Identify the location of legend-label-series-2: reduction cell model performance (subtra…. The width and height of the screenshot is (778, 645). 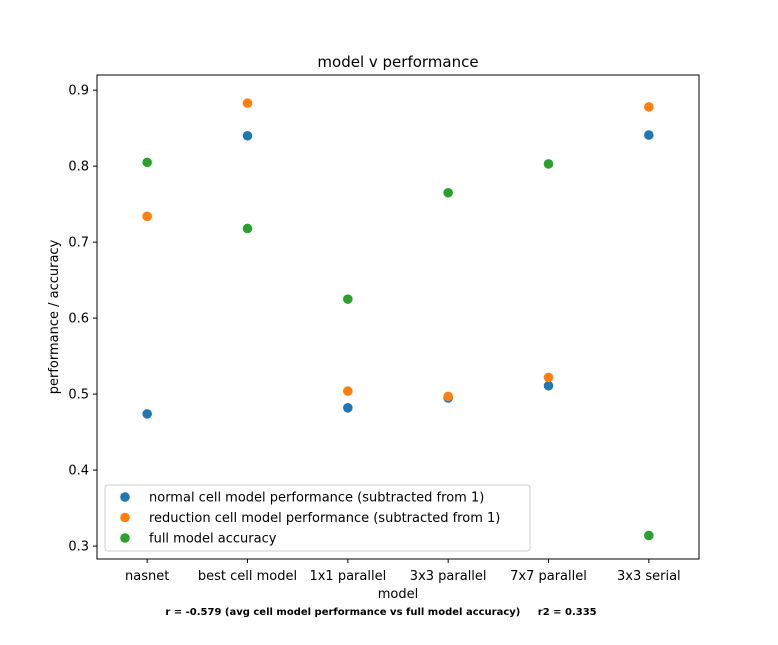
(324, 518).